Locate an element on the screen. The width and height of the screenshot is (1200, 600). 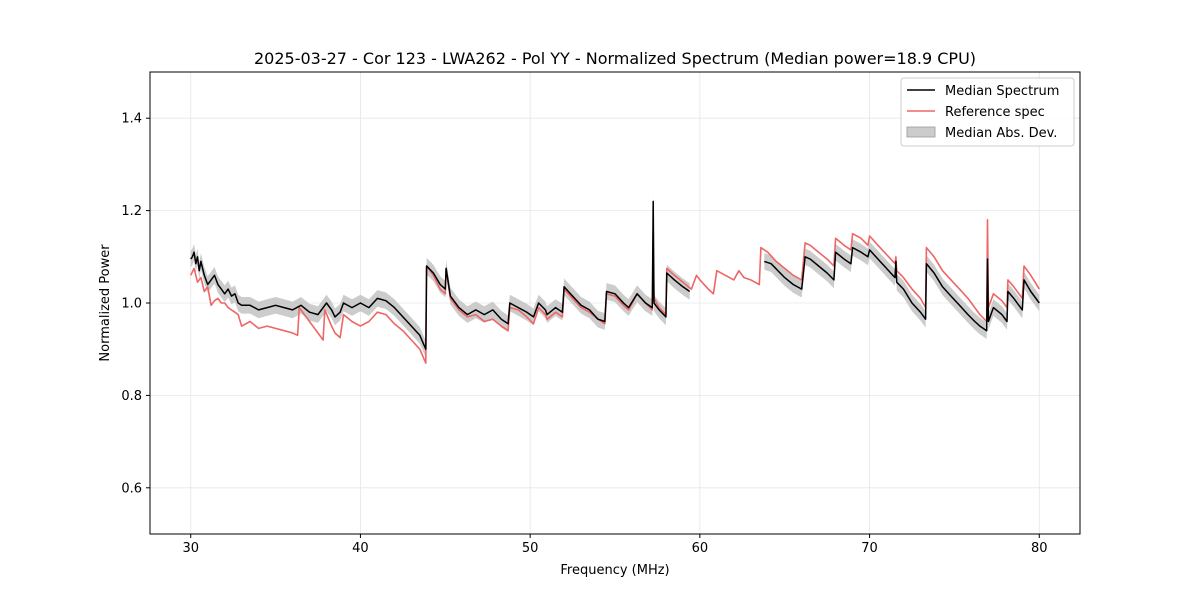
legend-median-label: Median Spectrum is located at coordinates (1002, 91).